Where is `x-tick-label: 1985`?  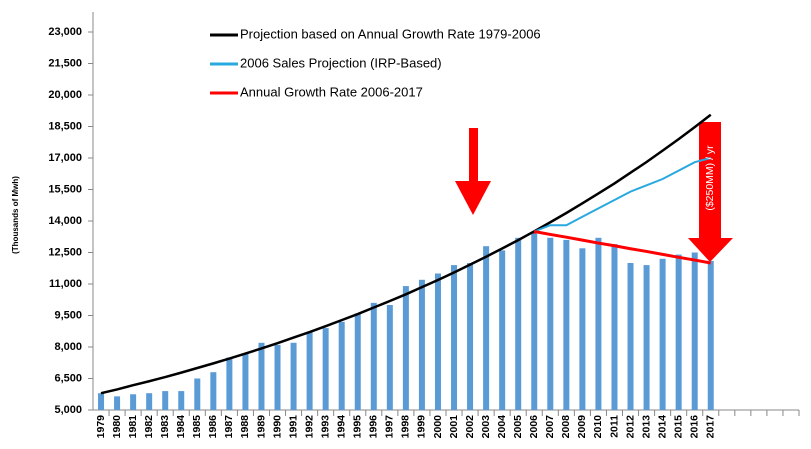 x-tick-label: 1985 is located at coordinates (197, 427).